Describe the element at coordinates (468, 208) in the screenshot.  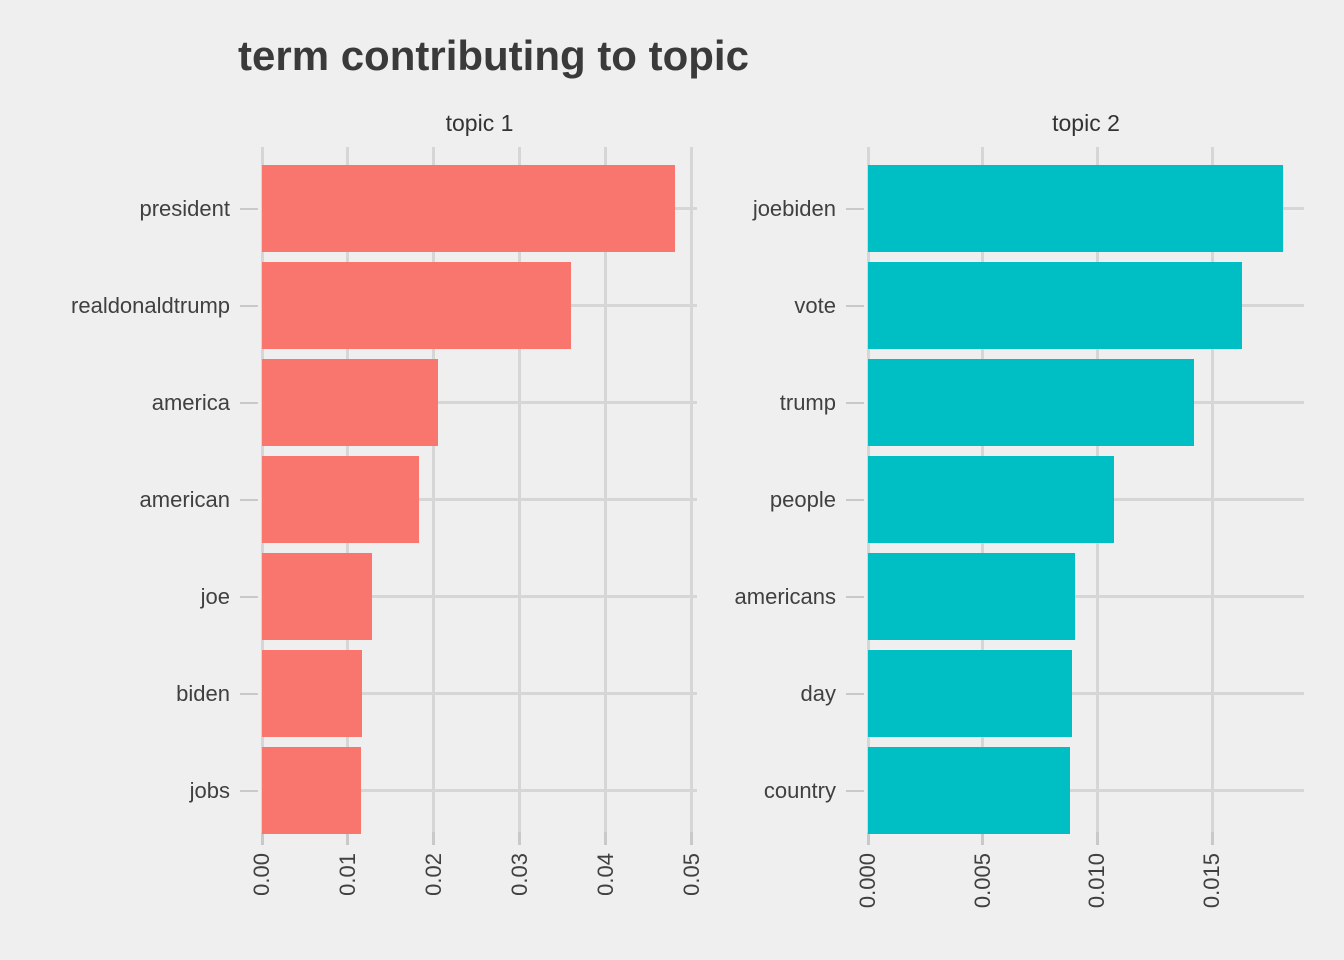
I see `bar-president` at that location.